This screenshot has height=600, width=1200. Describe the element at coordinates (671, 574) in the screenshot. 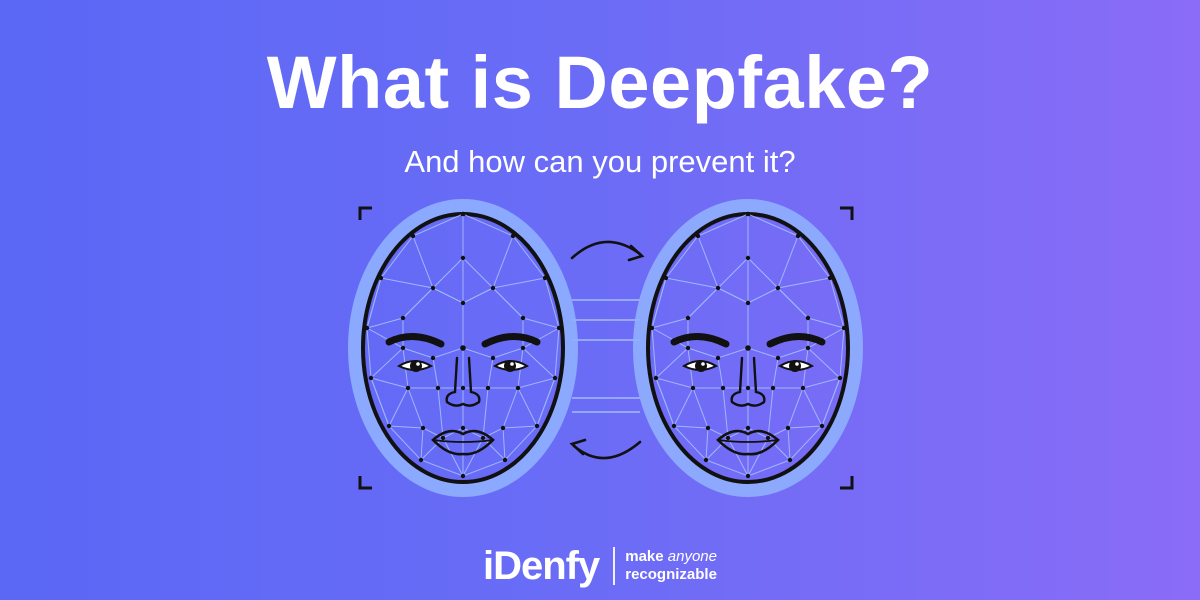

I see `tagline-recognizable: recognizable` at that location.